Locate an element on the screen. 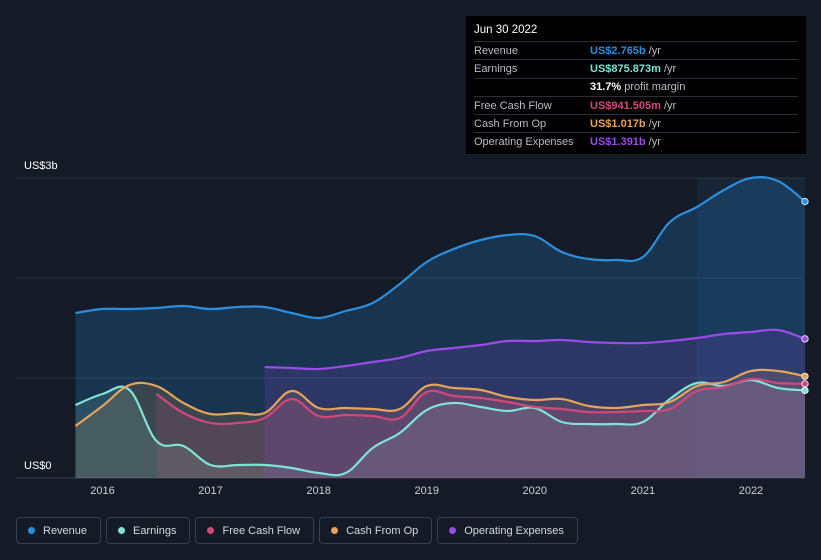 The image size is (821, 560). operating-expenses-line is located at coordinates (535, 349).